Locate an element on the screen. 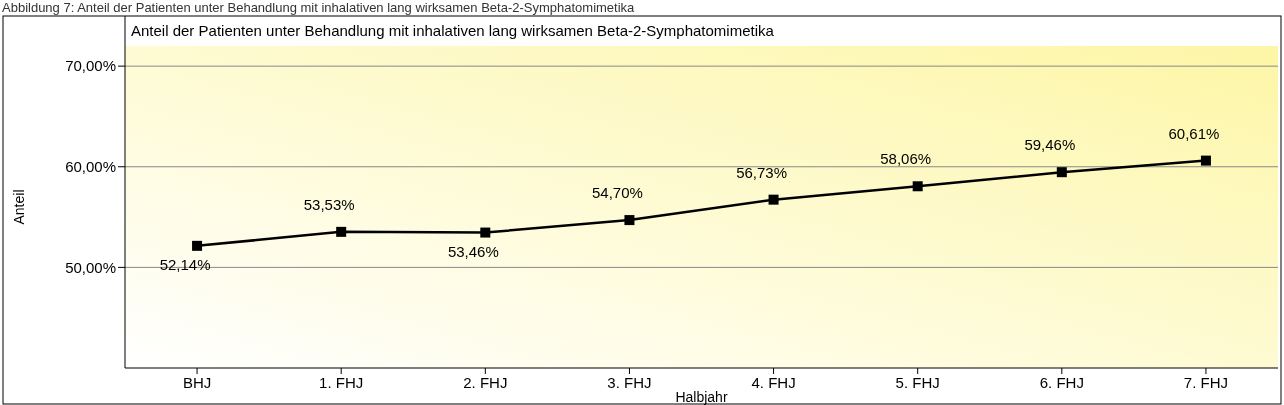 This screenshot has height=405, width=1284. x-tick-label: 2. FHJ is located at coordinates (485, 382).